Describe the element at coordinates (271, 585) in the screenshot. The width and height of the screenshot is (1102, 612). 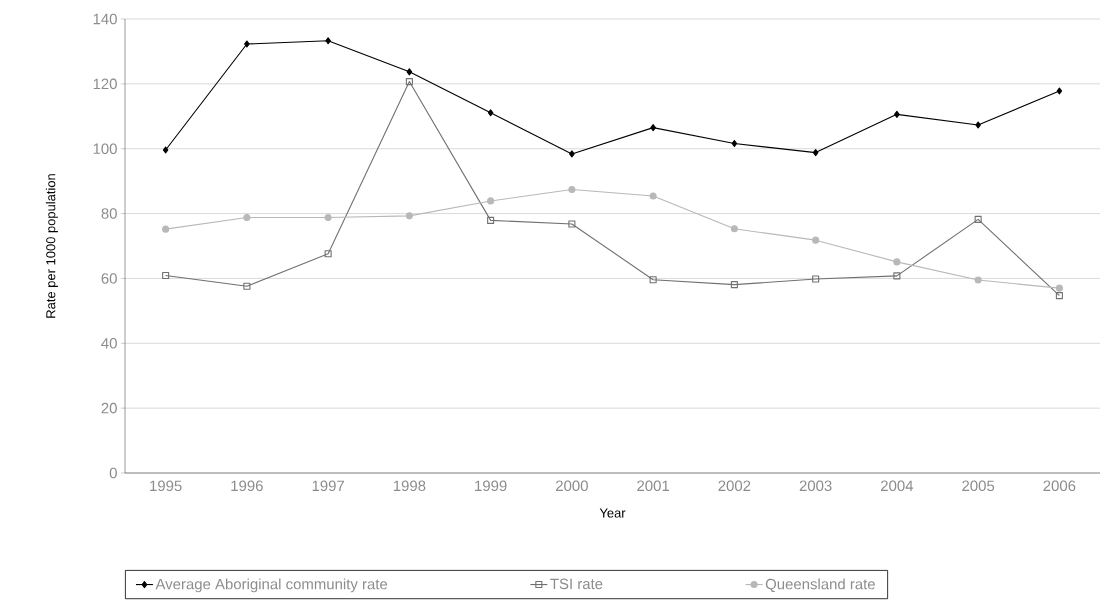
I see `legend-label: Average Aboriginal community rate` at that location.